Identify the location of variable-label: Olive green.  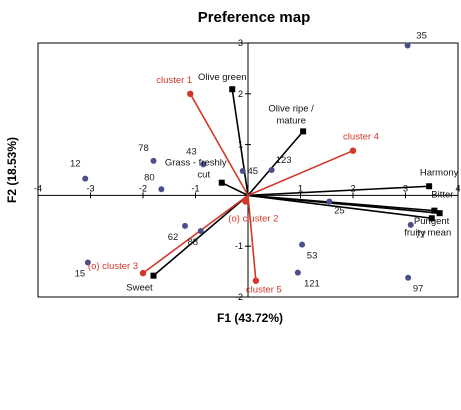
(222, 77).